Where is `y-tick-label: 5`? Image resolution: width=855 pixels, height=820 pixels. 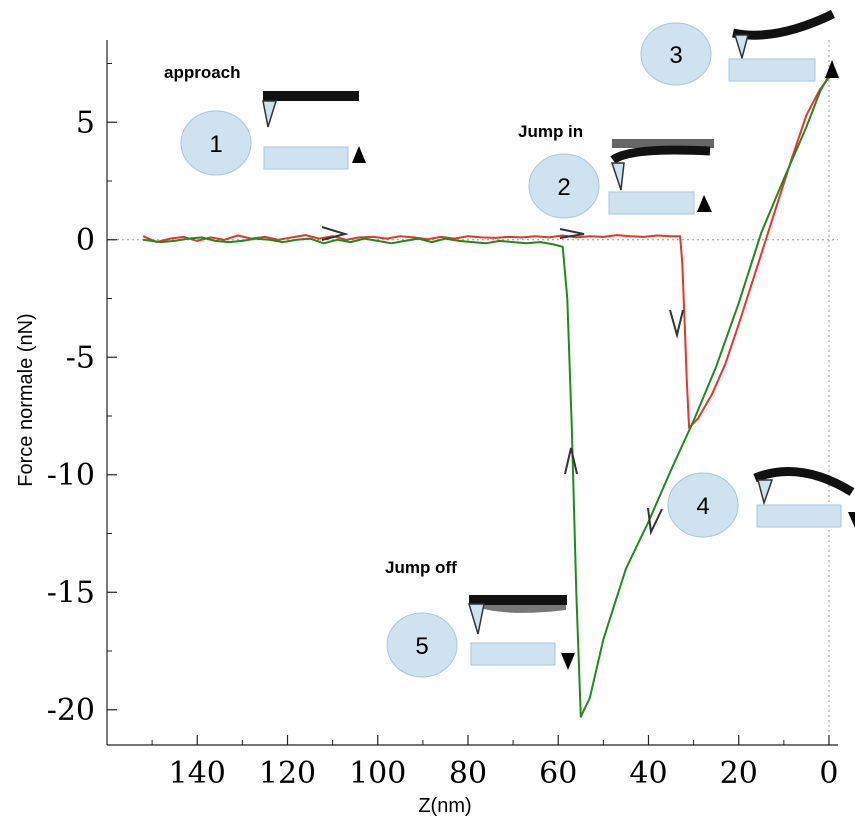 y-tick-label: 5 is located at coordinates (85, 122).